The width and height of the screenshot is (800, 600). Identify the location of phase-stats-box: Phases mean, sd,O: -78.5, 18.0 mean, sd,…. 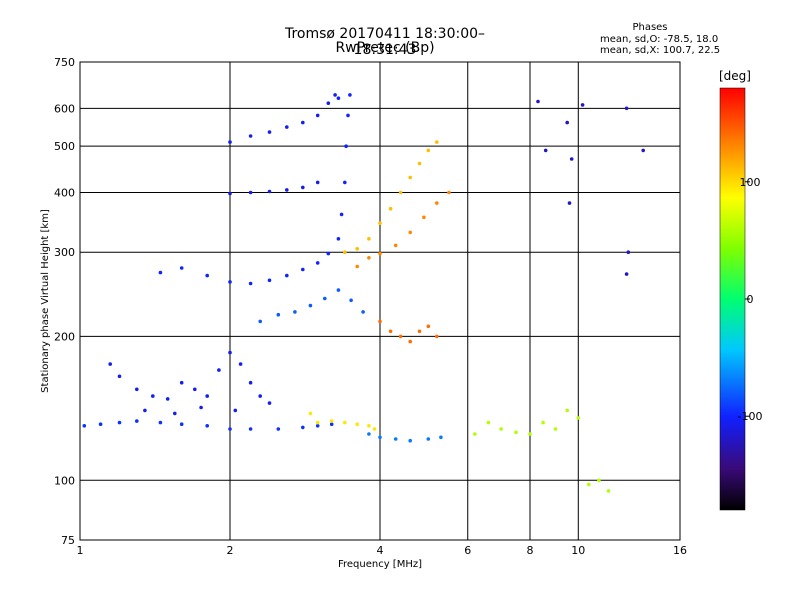
(660, 39).